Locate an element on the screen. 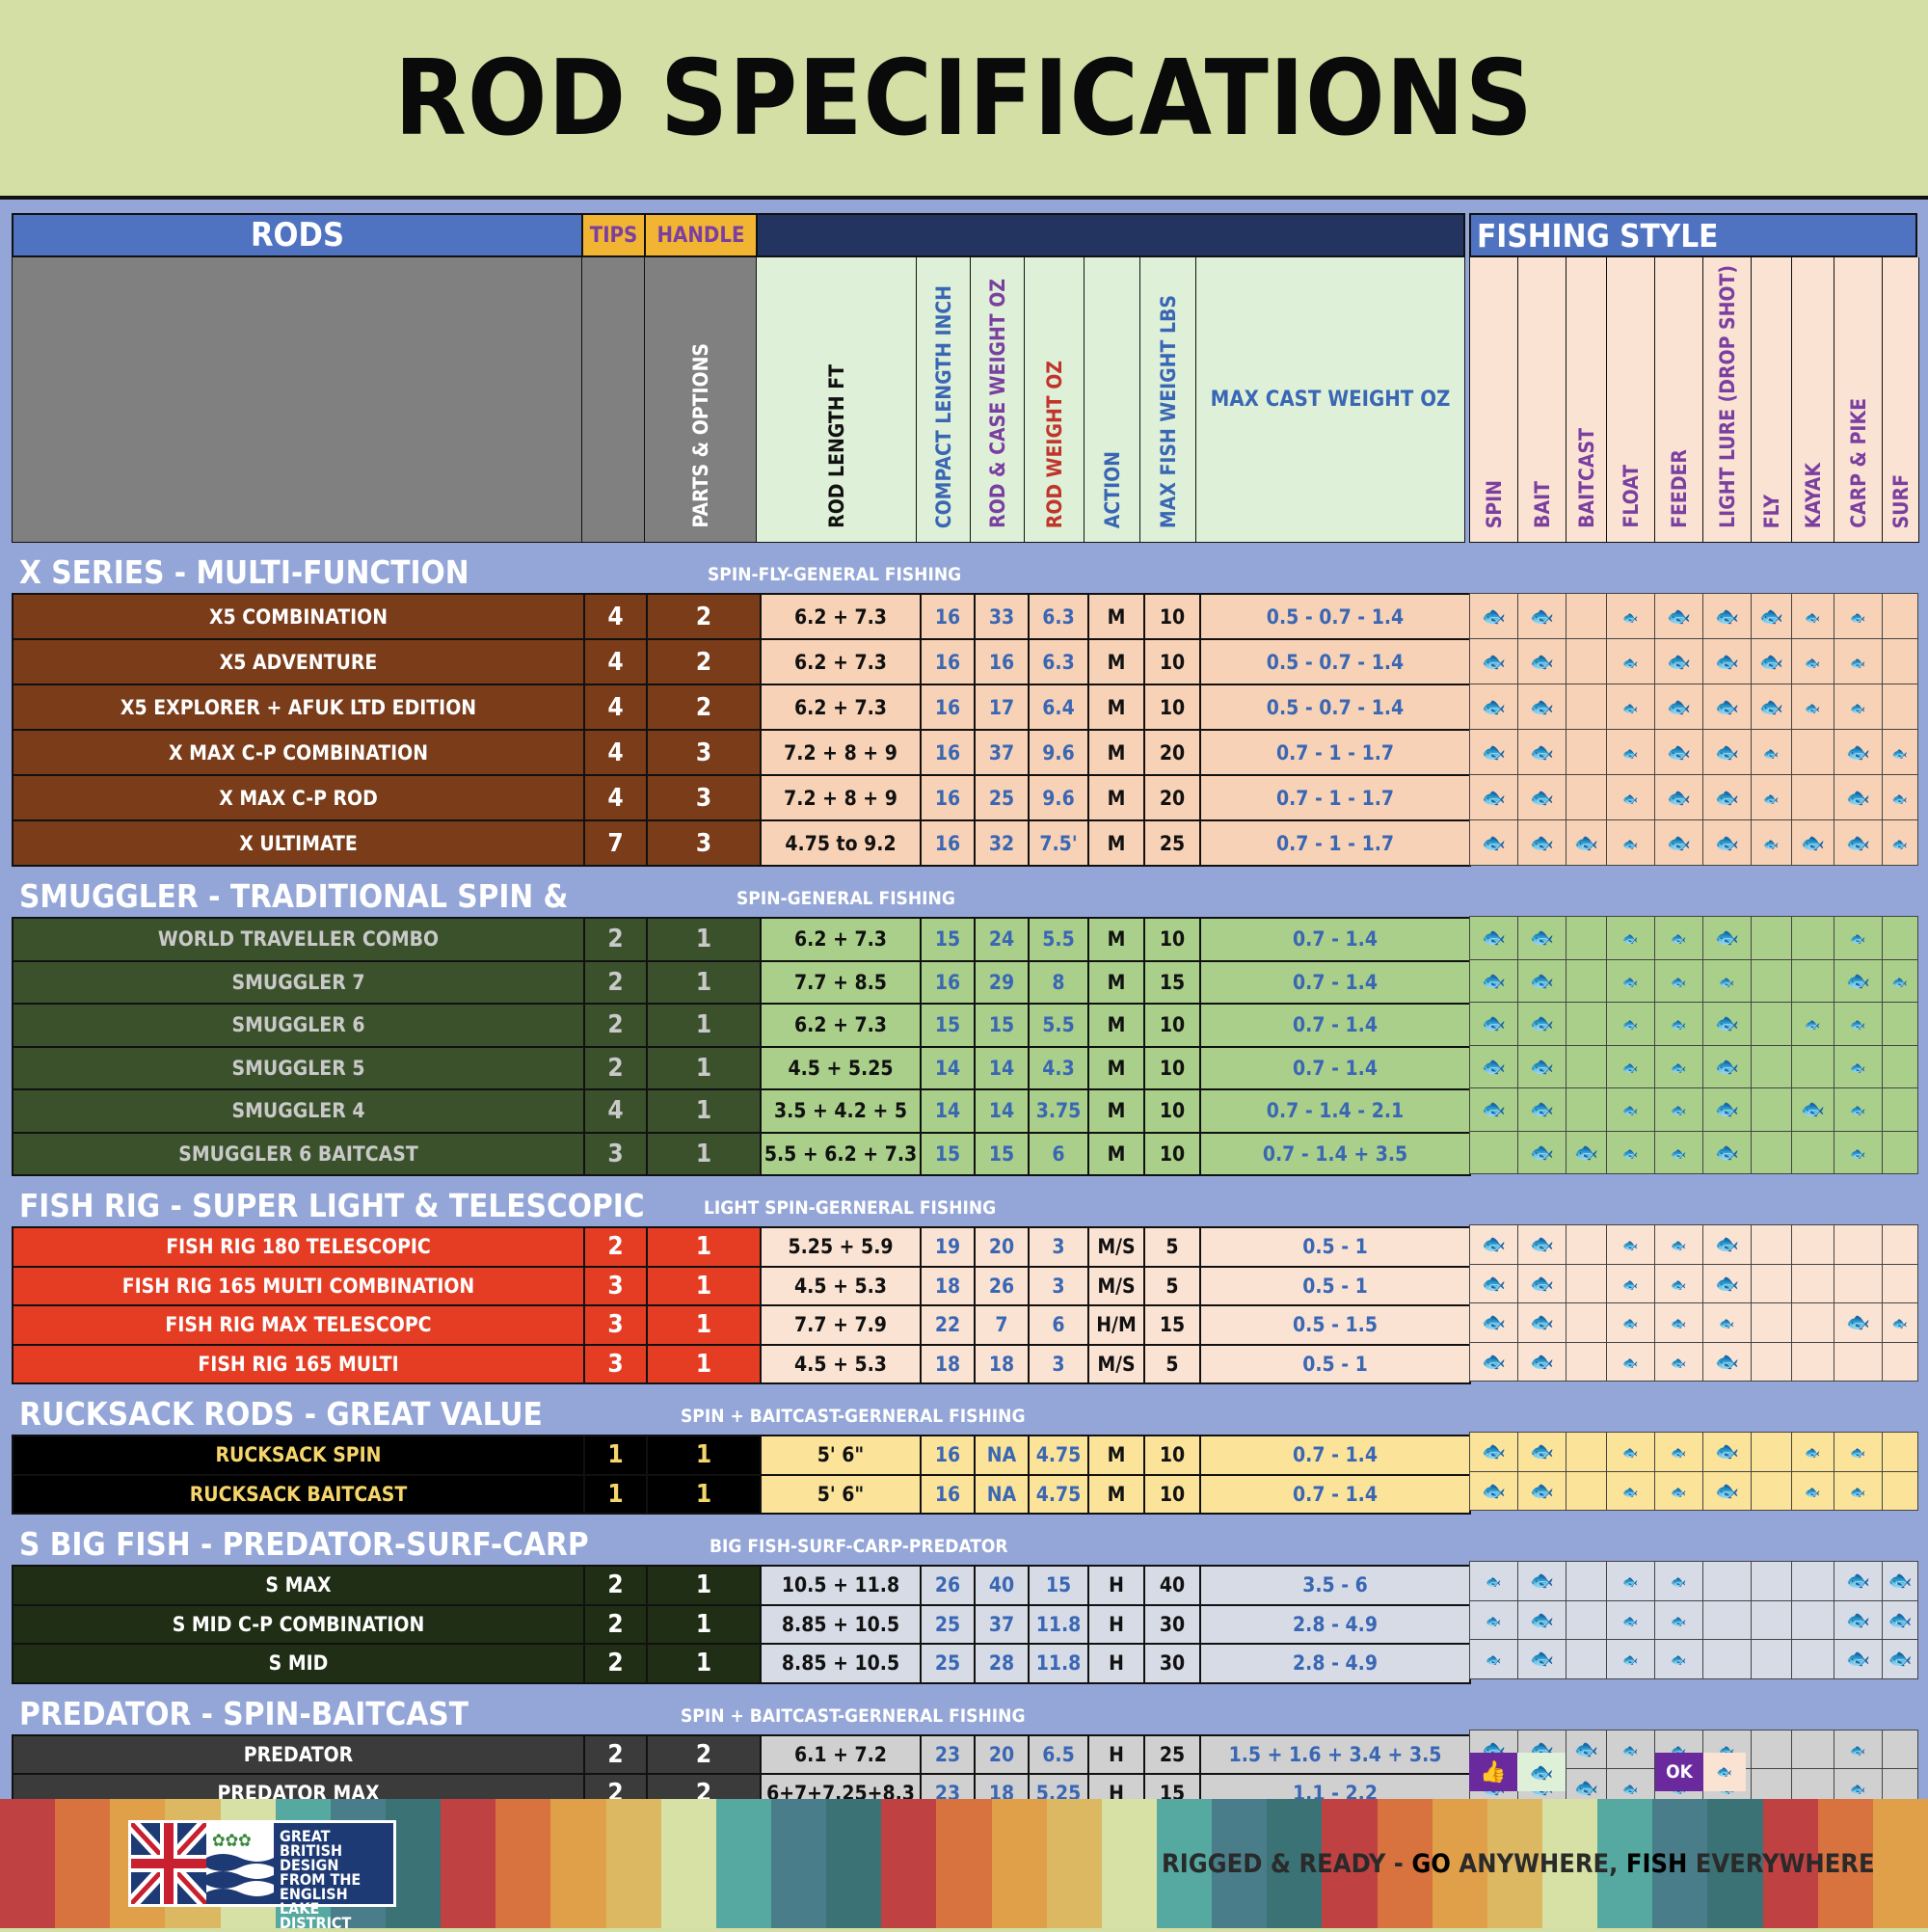 This screenshot has height=1932, width=1928. col-rod-length: ROD LENGTH FT is located at coordinates (836, 446).